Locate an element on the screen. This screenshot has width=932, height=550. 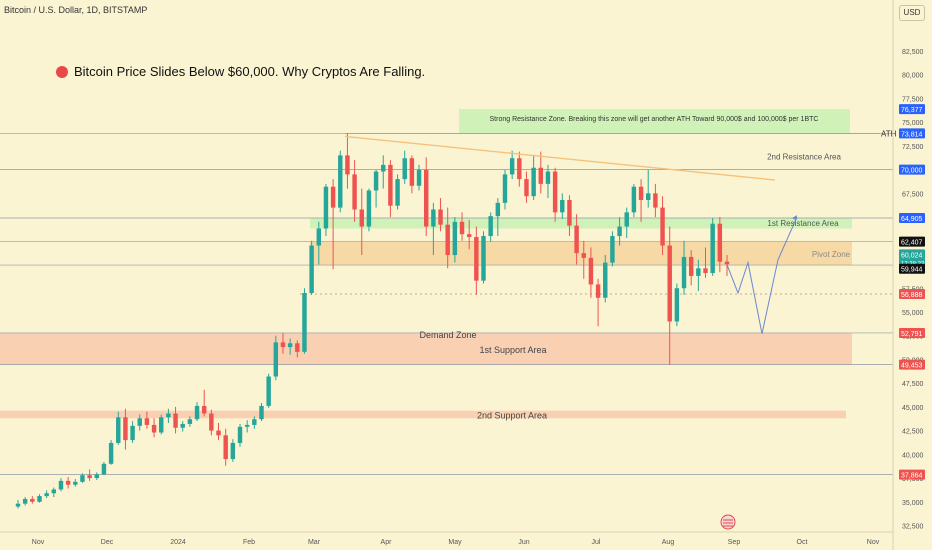
time-tick: Apr is located at coordinates (387, 542).